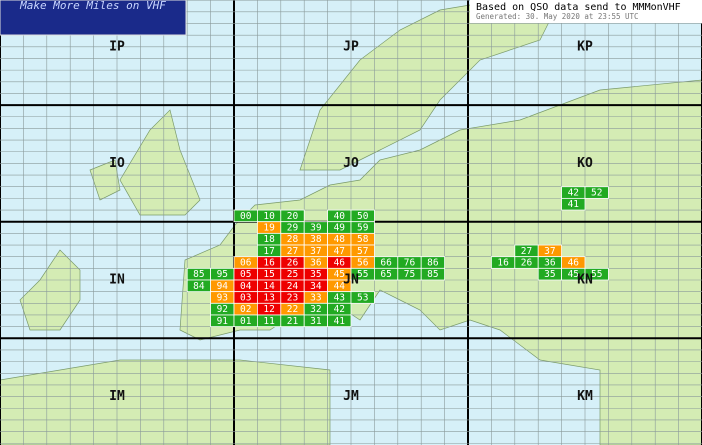 This screenshot has width=702, height=445. What do you see at coordinates (585, 163) in the screenshot?
I see `field-label: KO` at bounding box center [585, 163].